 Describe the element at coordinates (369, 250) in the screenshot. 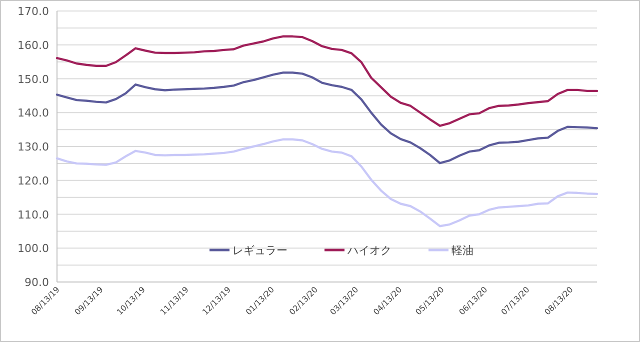

I see `legend-label: ハイオク` at that location.